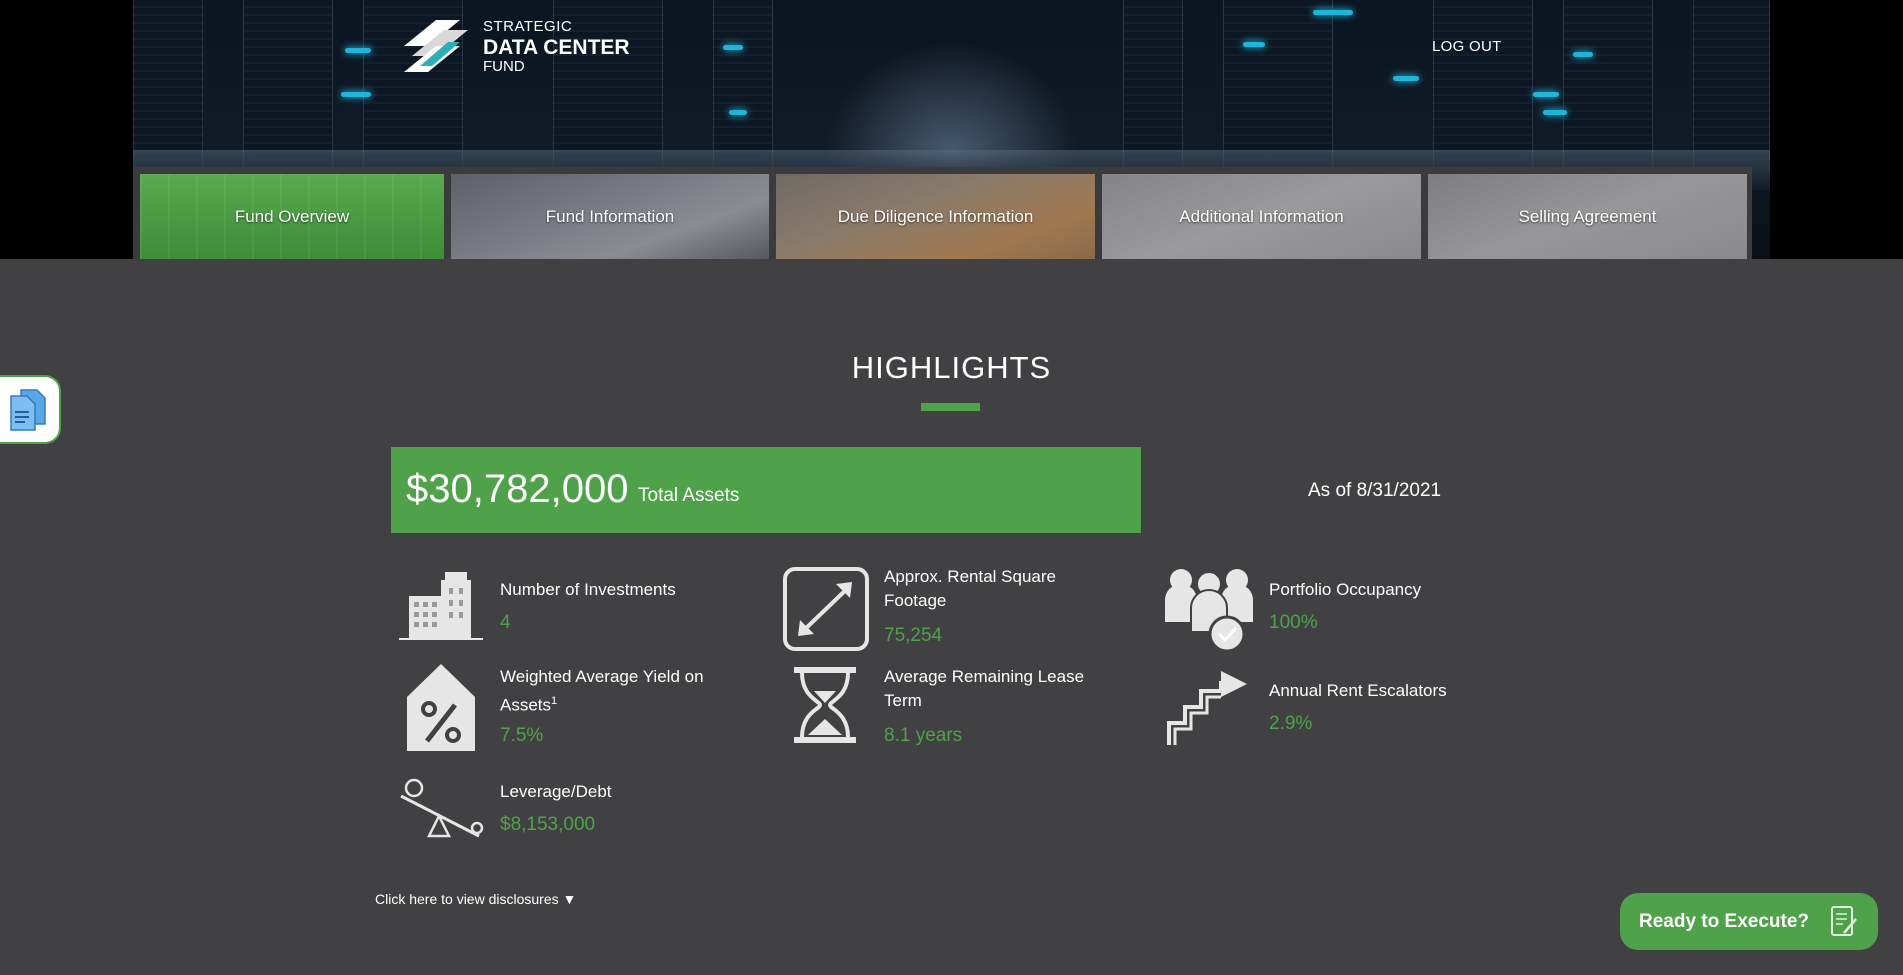 This screenshot has height=975, width=1903. What do you see at coordinates (1293, 622) in the screenshot?
I see `stat-value: 100%` at bounding box center [1293, 622].